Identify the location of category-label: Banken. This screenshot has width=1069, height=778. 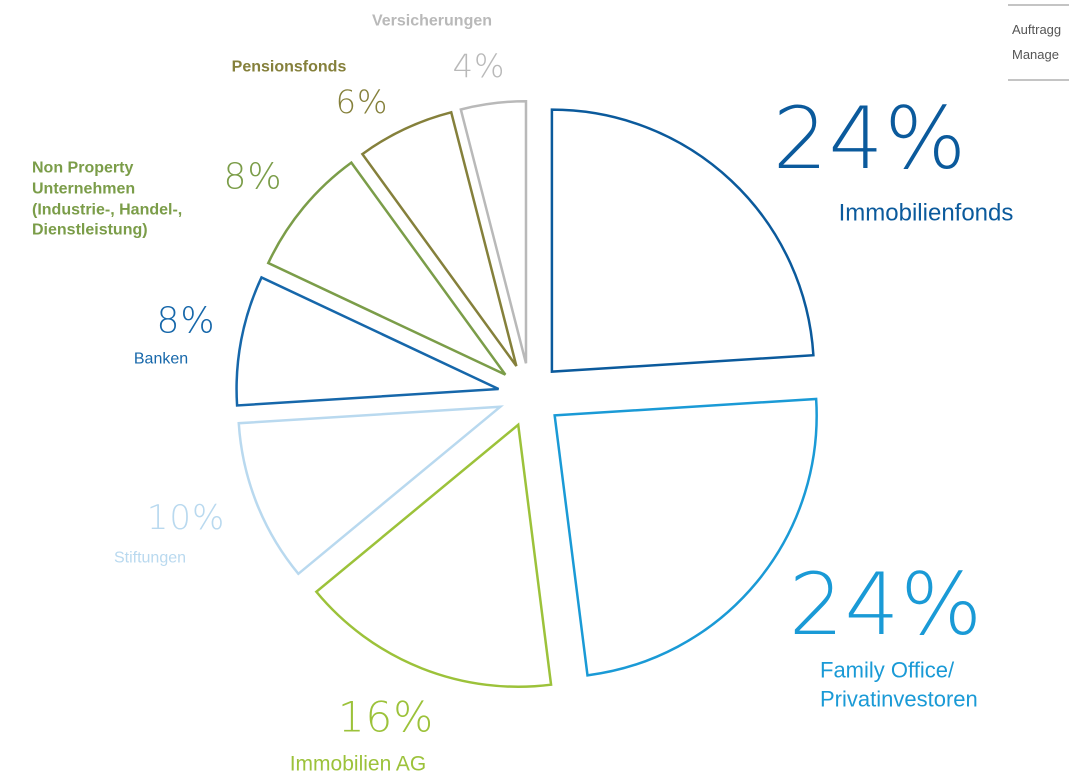
(161, 359).